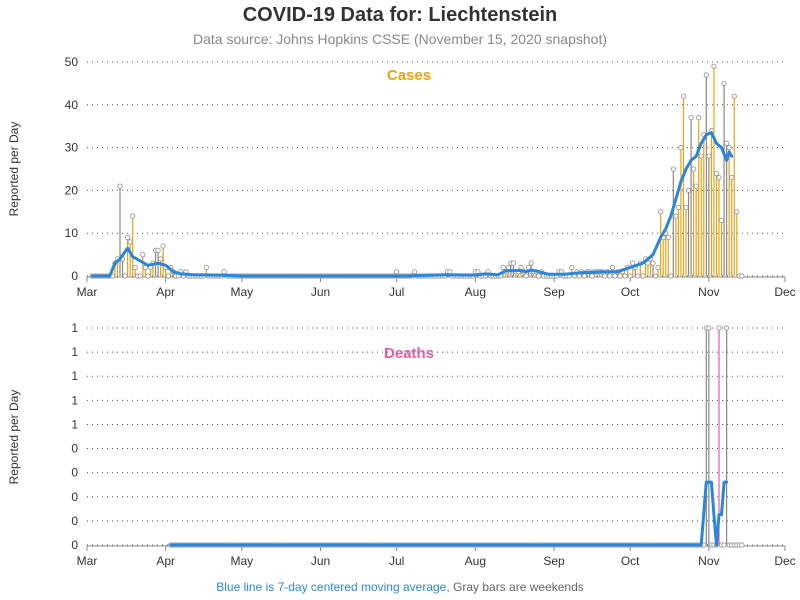  Describe the element at coordinates (72, 105) in the screenshot. I see `y-tick-label: 40` at that location.